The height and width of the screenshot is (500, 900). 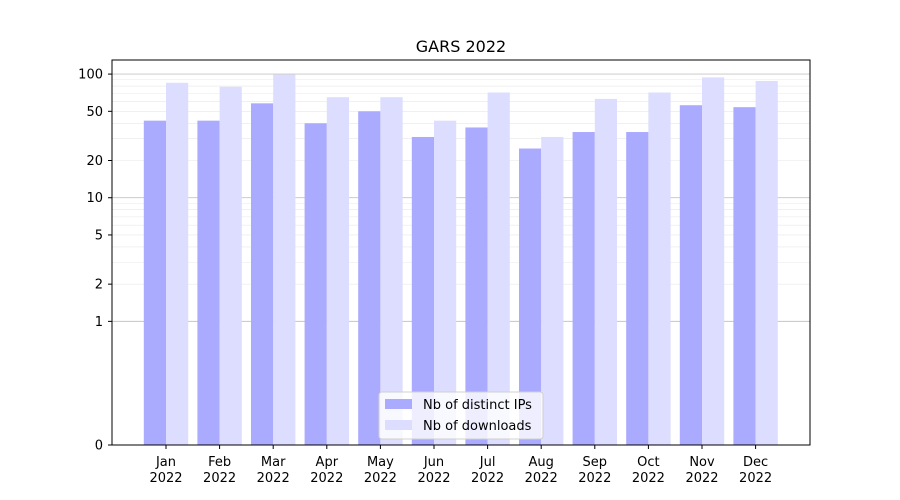 What do you see at coordinates (95, 261) in the screenshot?
I see `y-axis: 0 1 2 5 10 20 50 100` at bounding box center [95, 261].